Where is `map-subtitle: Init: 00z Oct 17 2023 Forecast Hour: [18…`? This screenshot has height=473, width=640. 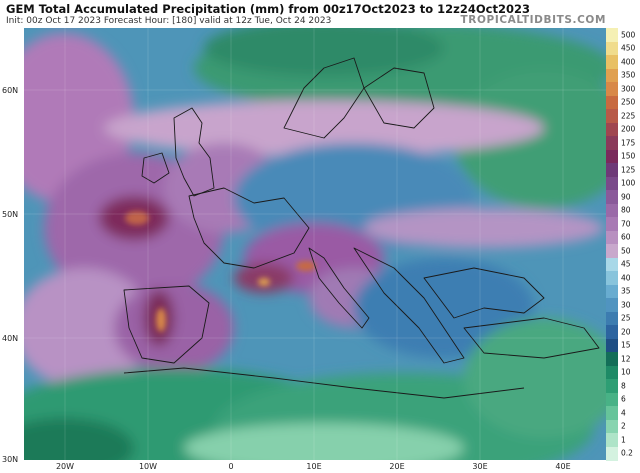
map-subtitle: Init: 00z Oct 17 2023 Forecast Hour: [18… is located at coordinates (169, 21).